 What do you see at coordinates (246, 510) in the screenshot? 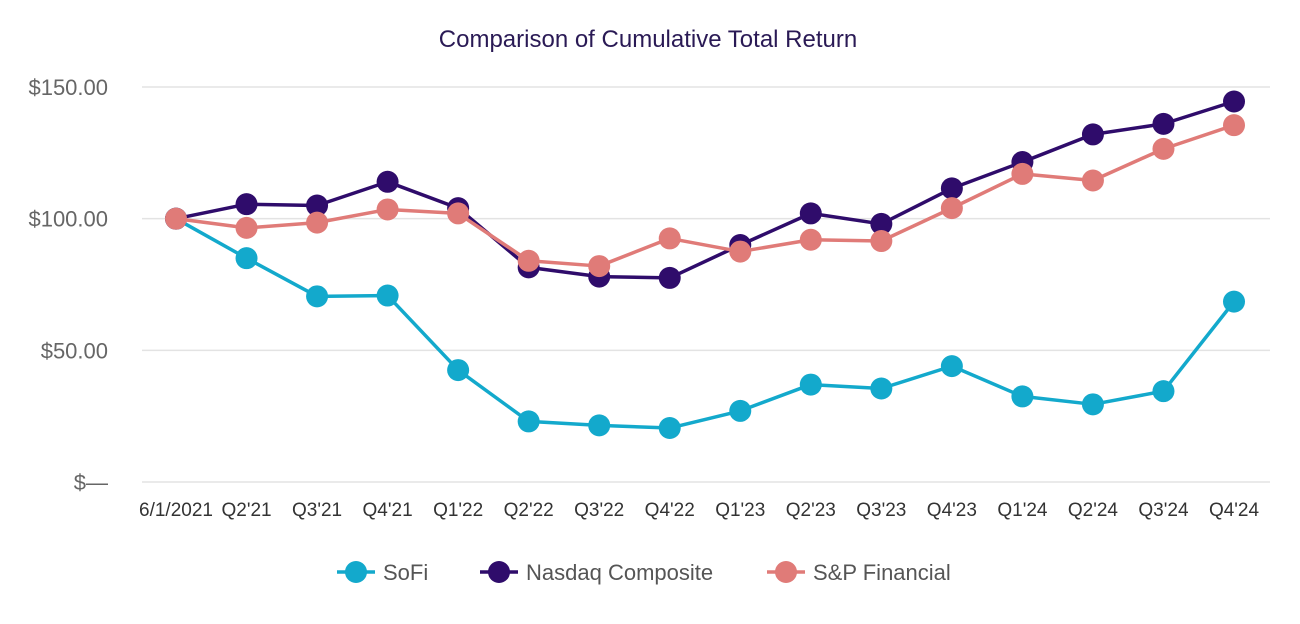
I see `x-tick-label: Q2'21` at bounding box center [246, 510].